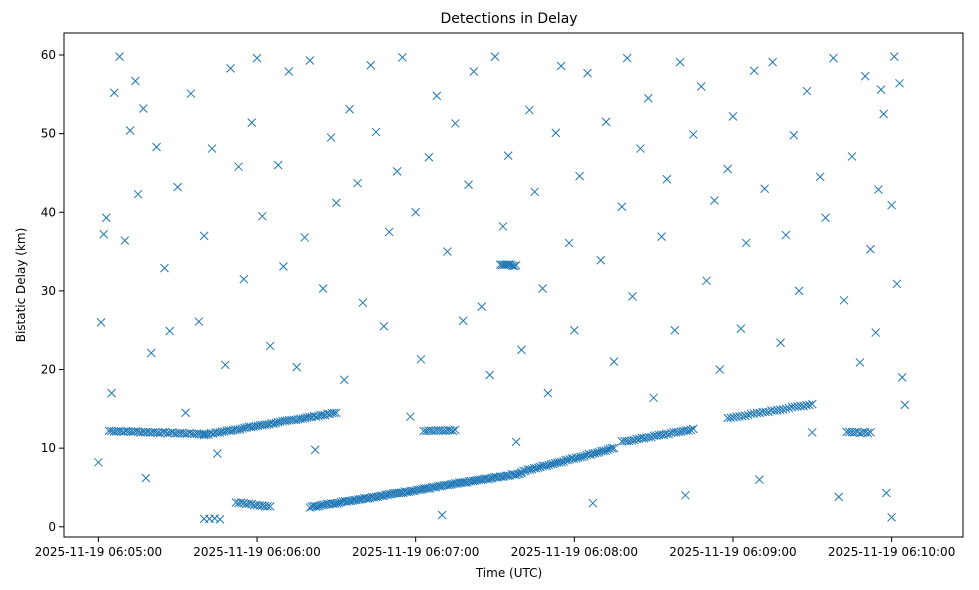  What do you see at coordinates (48, 134) in the screenshot?
I see `y-tick-label: 50` at bounding box center [48, 134].